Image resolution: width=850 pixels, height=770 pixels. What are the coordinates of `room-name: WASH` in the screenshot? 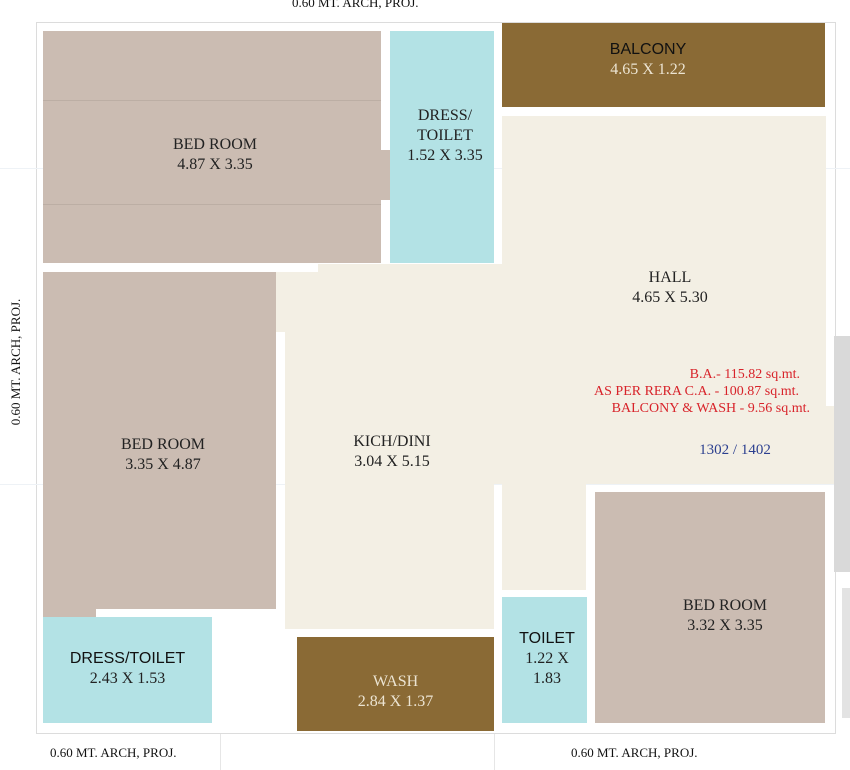 It's located at (395, 681).